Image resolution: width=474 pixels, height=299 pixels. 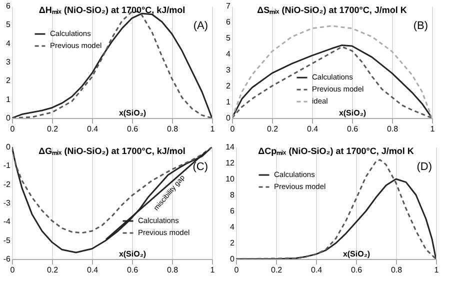 I want to click on chart-title: ΔGₘᵢₓ (NiO-SiO₂) at 1700°C, kJ/mol, so click(x=112, y=151).